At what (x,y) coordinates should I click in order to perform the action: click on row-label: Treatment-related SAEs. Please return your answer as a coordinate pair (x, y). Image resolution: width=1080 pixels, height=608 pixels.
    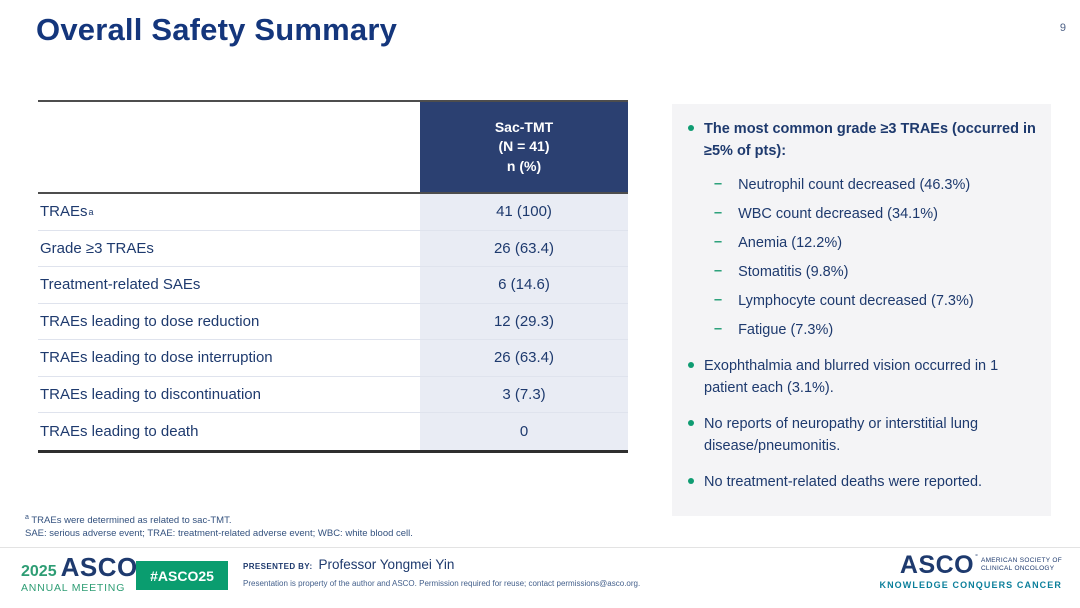
    Looking at the image, I should click on (120, 285).